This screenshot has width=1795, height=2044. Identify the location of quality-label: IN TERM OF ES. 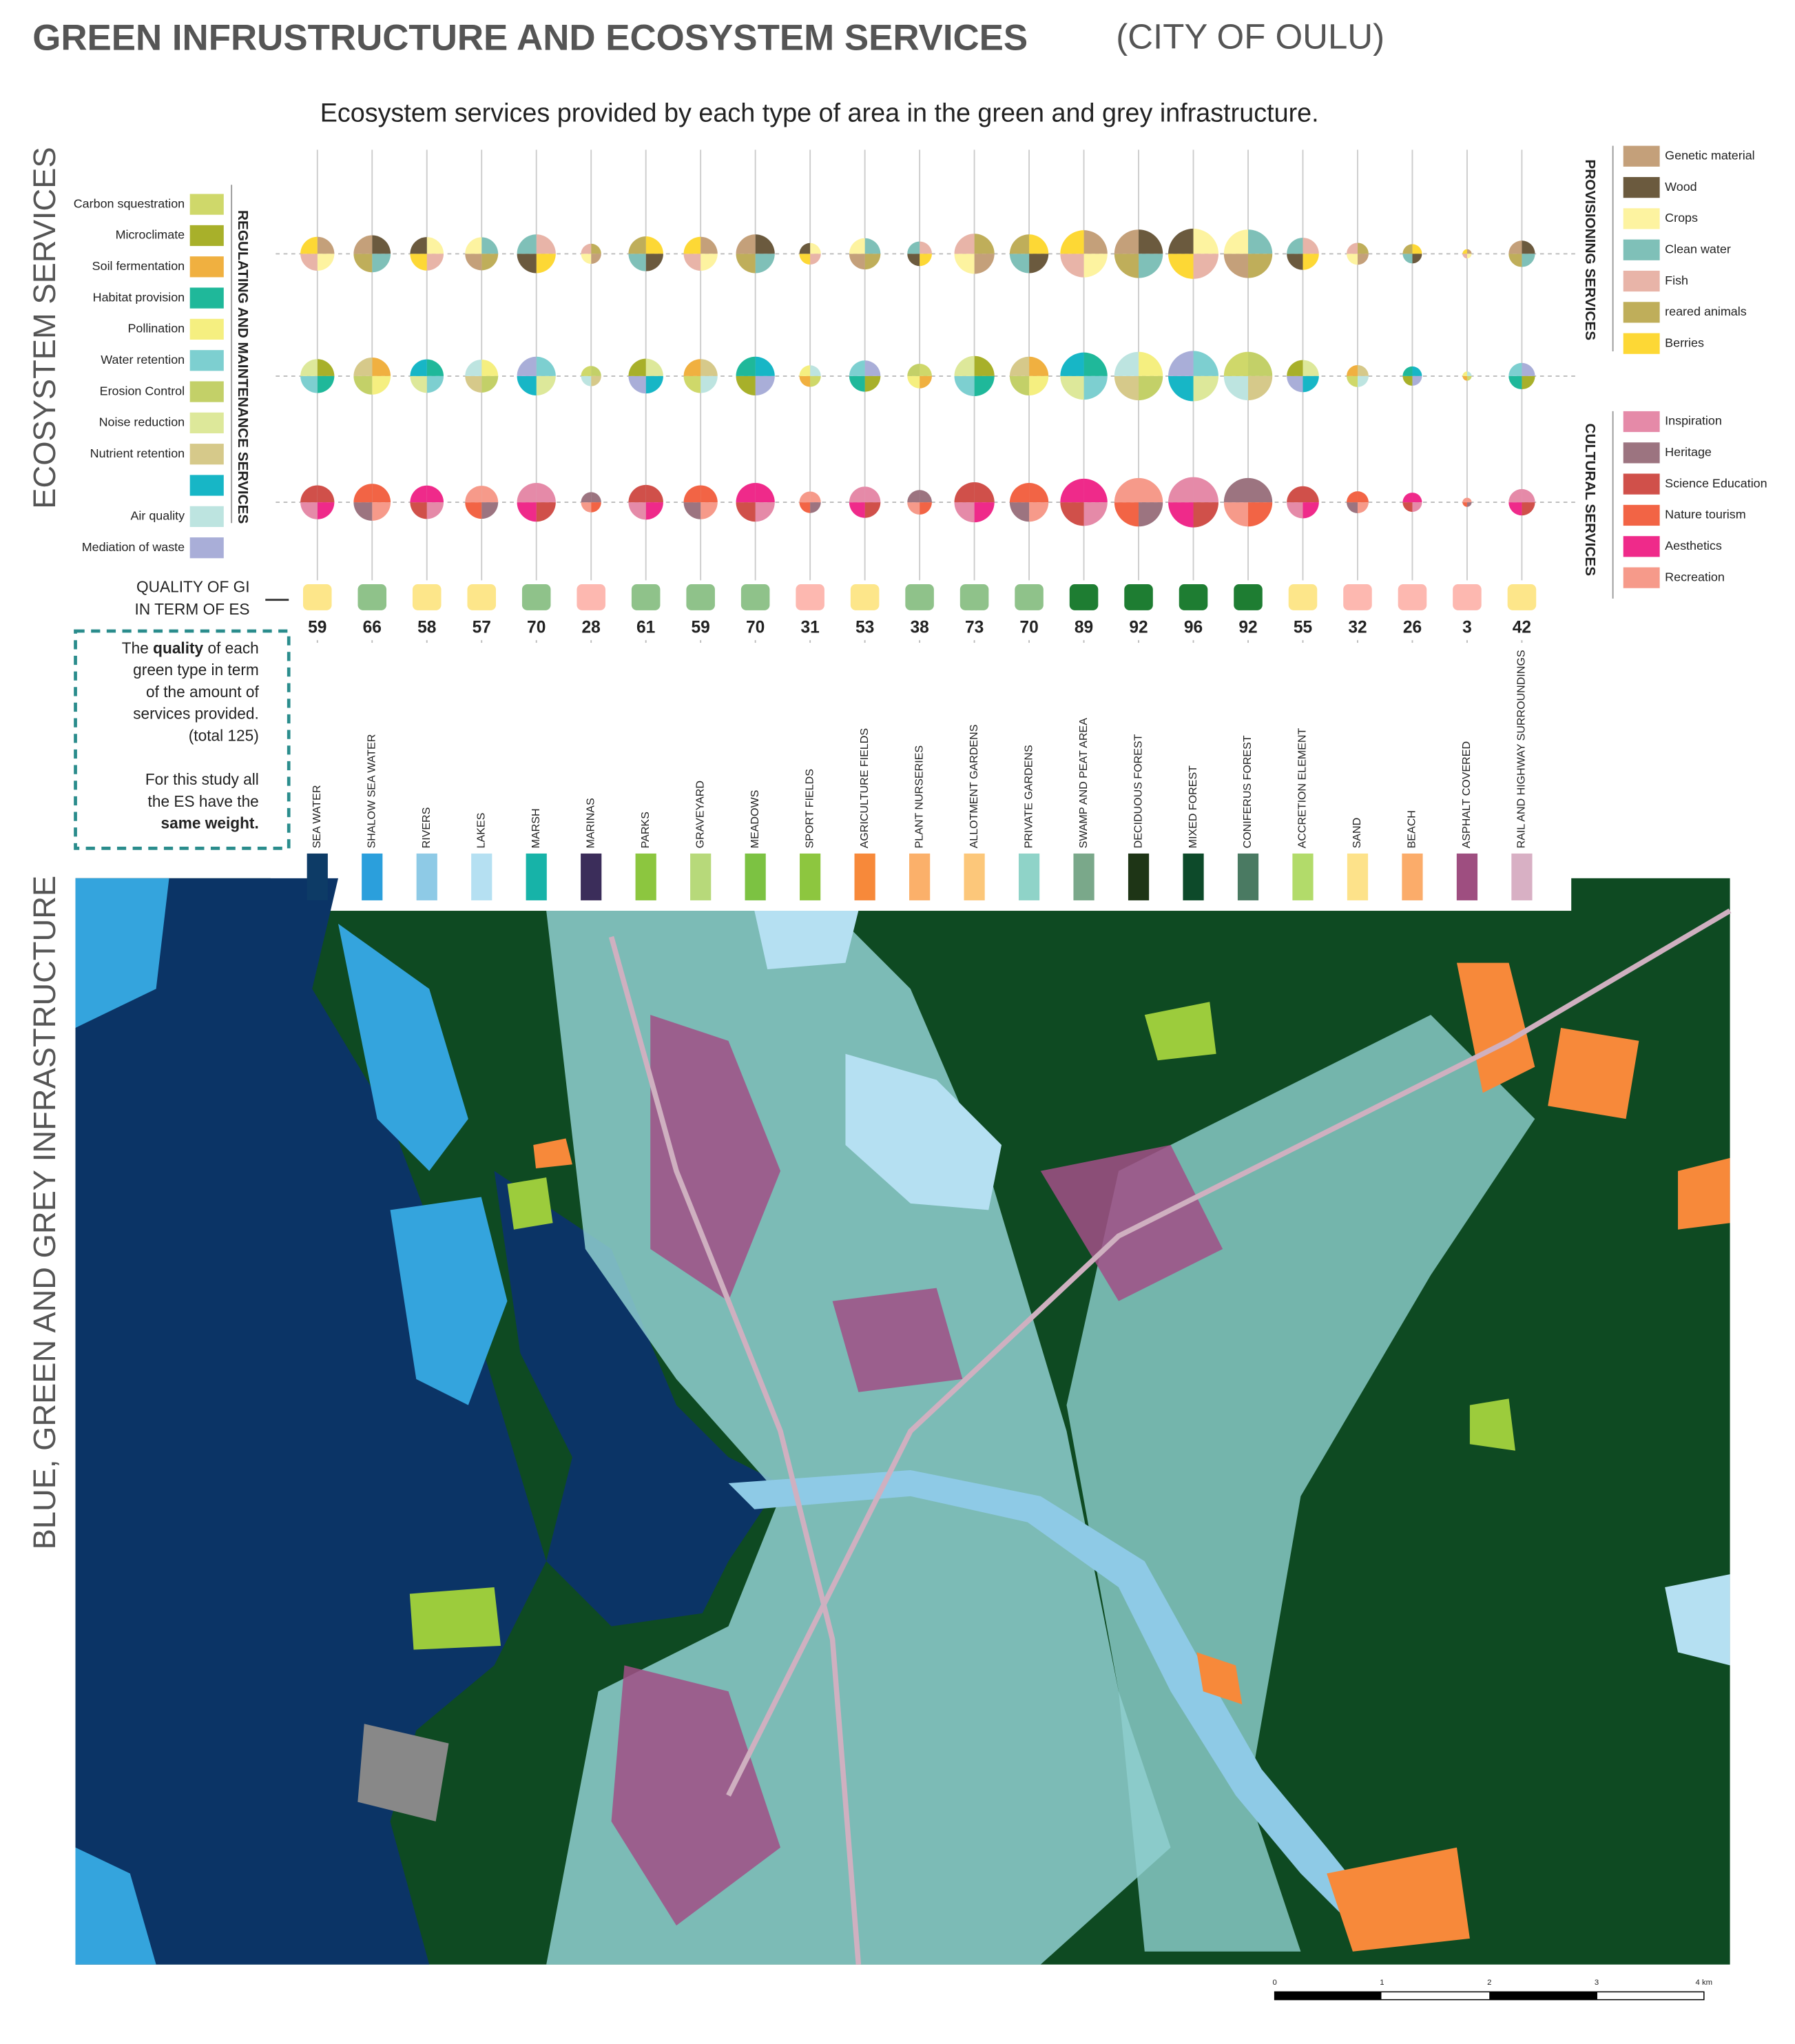
(192, 609).